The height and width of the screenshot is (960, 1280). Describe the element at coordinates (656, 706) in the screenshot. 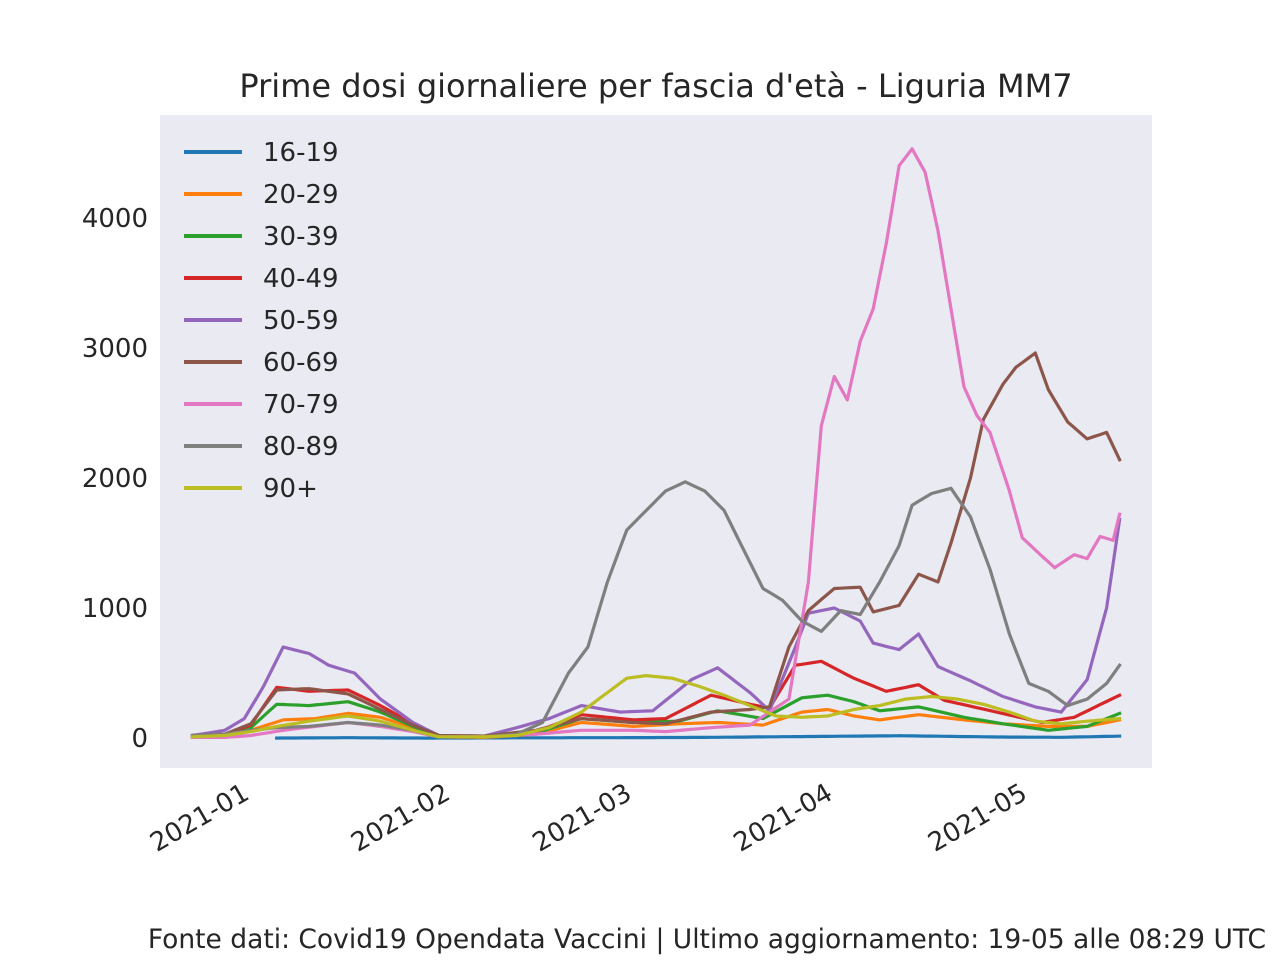

I see `series-line-90plus` at that location.